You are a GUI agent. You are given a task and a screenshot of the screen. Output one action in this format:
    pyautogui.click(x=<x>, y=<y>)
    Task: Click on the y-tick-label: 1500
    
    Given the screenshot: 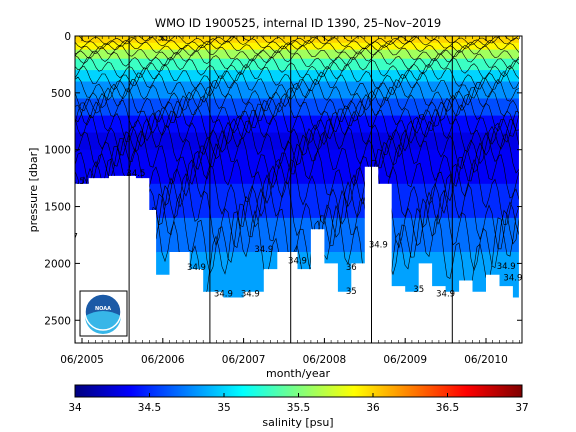 What is the action you would take?
    pyautogui.click(x=57, y=208)
    